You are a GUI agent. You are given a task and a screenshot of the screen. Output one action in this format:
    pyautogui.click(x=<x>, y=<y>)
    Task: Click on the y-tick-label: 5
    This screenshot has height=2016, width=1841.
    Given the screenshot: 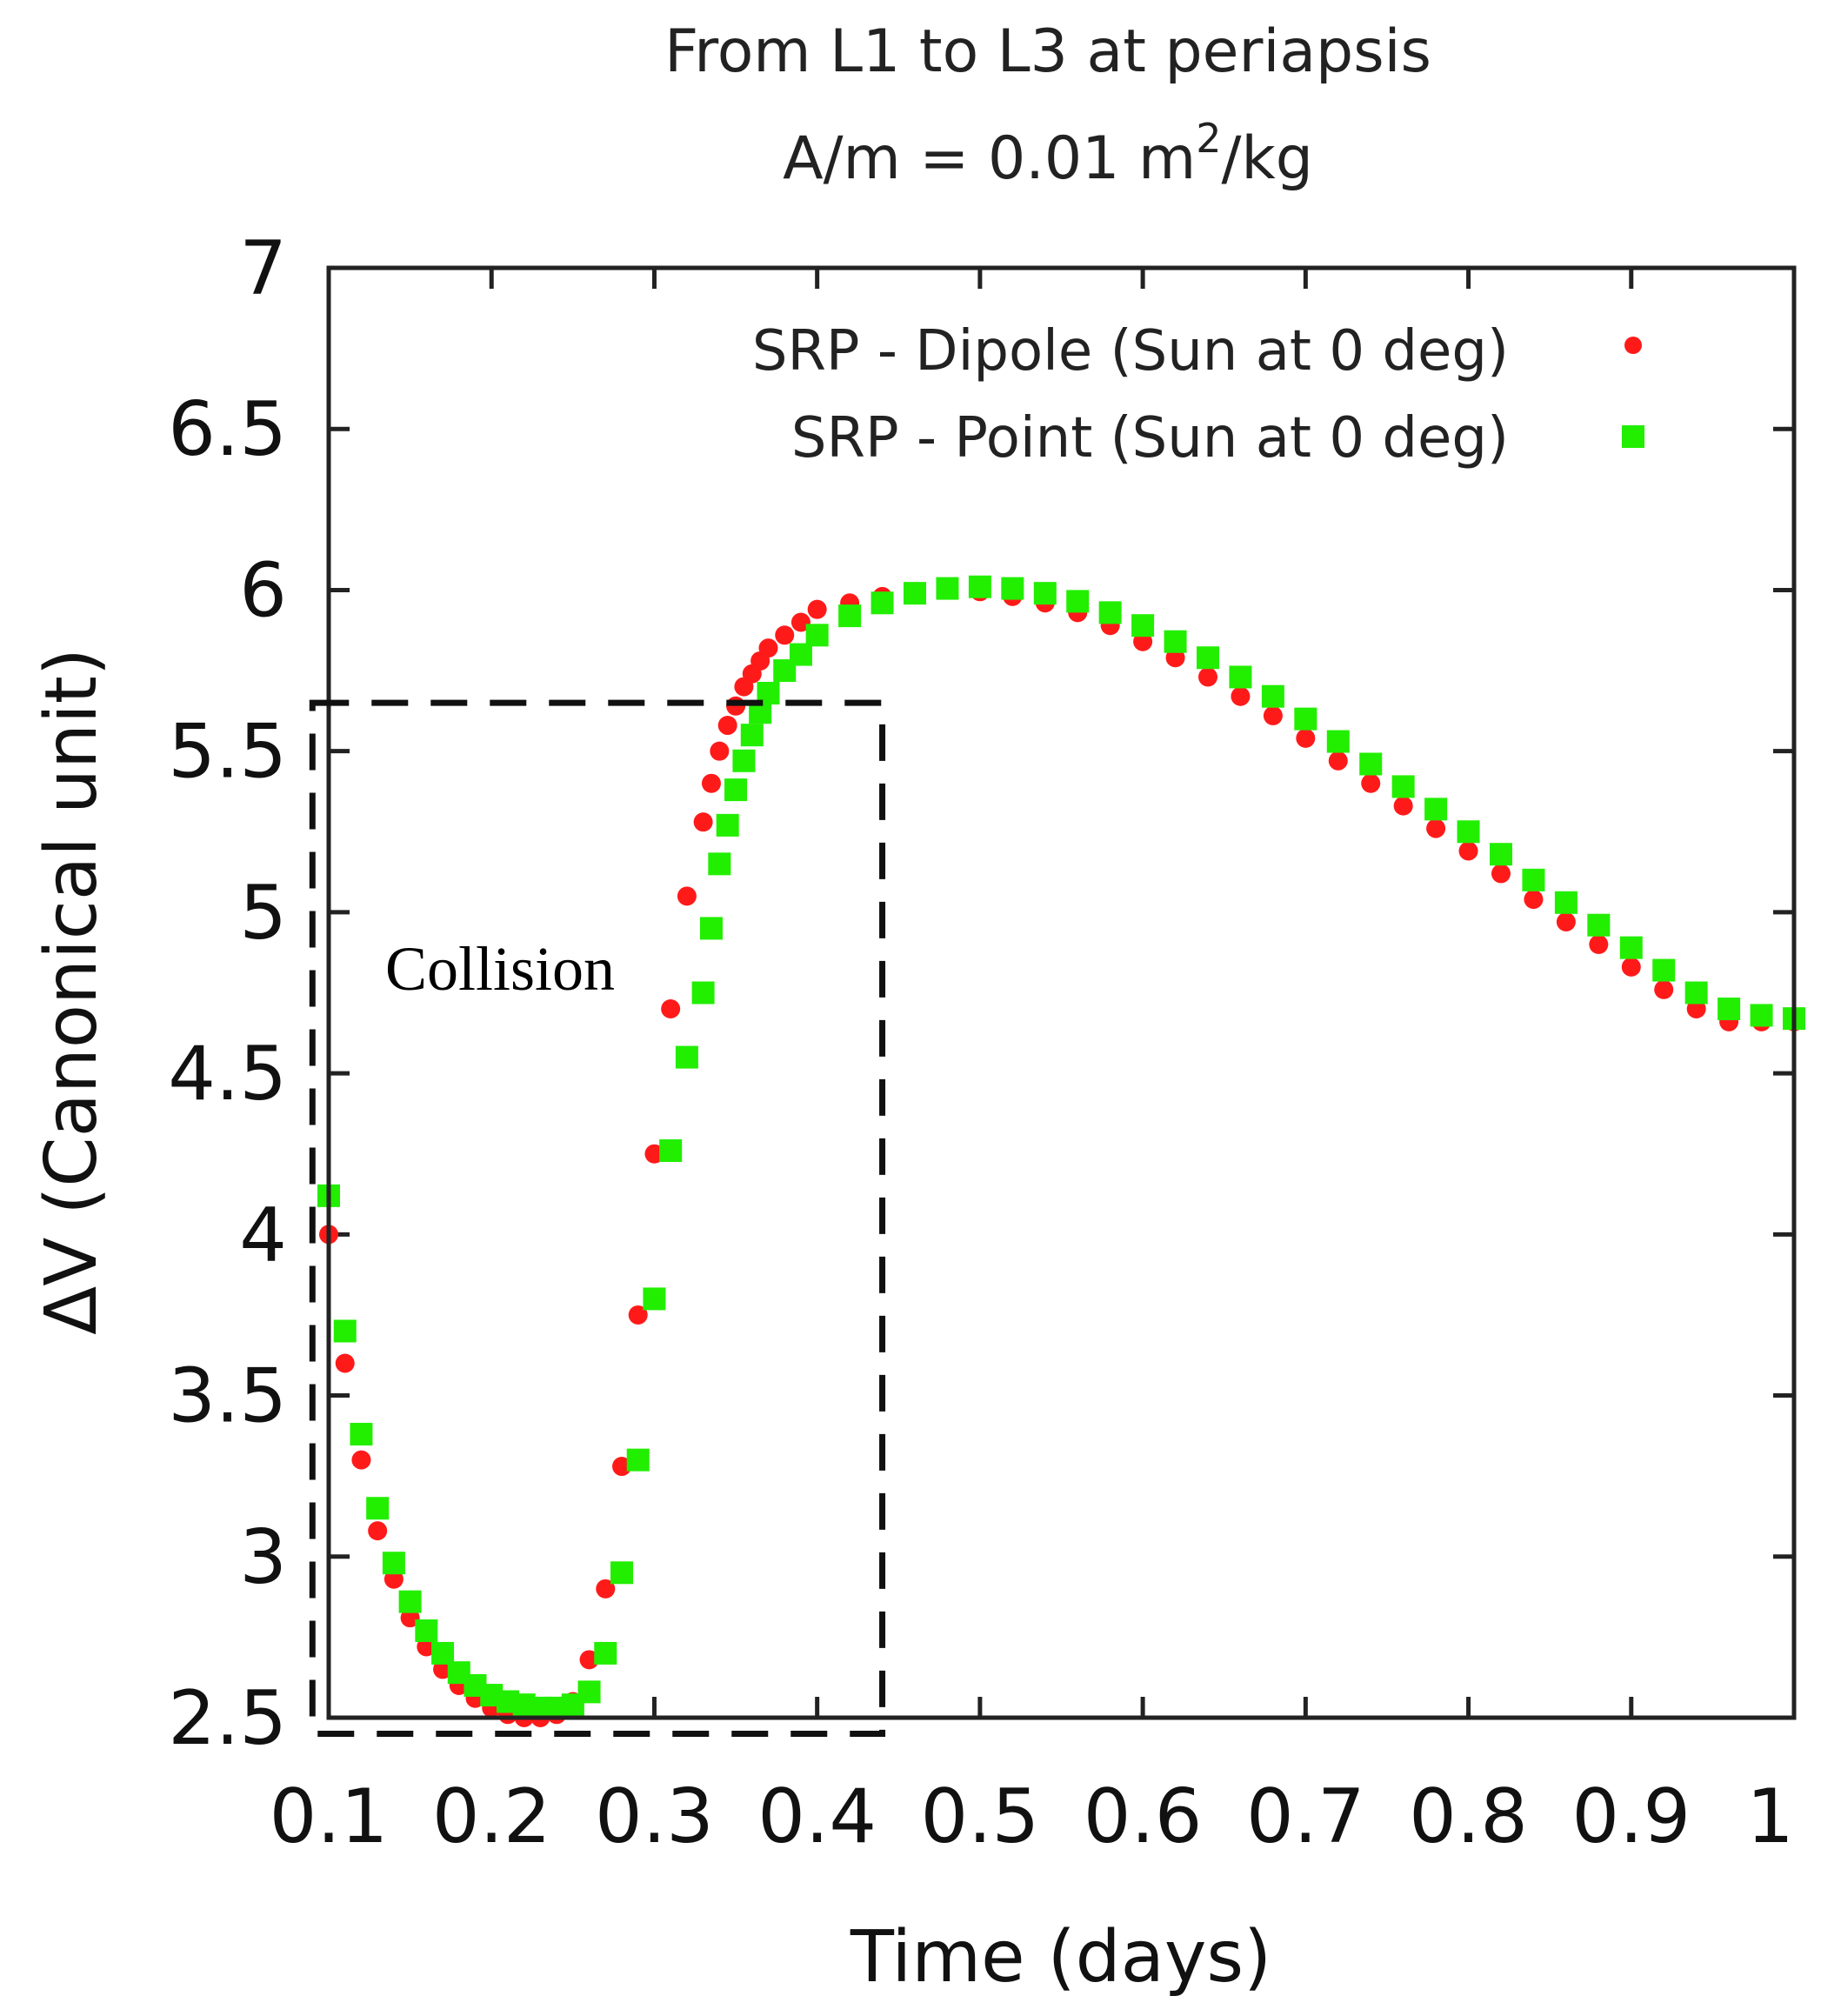 What is the action you would take?
    pyautogui.click(x=263, y=913)
    